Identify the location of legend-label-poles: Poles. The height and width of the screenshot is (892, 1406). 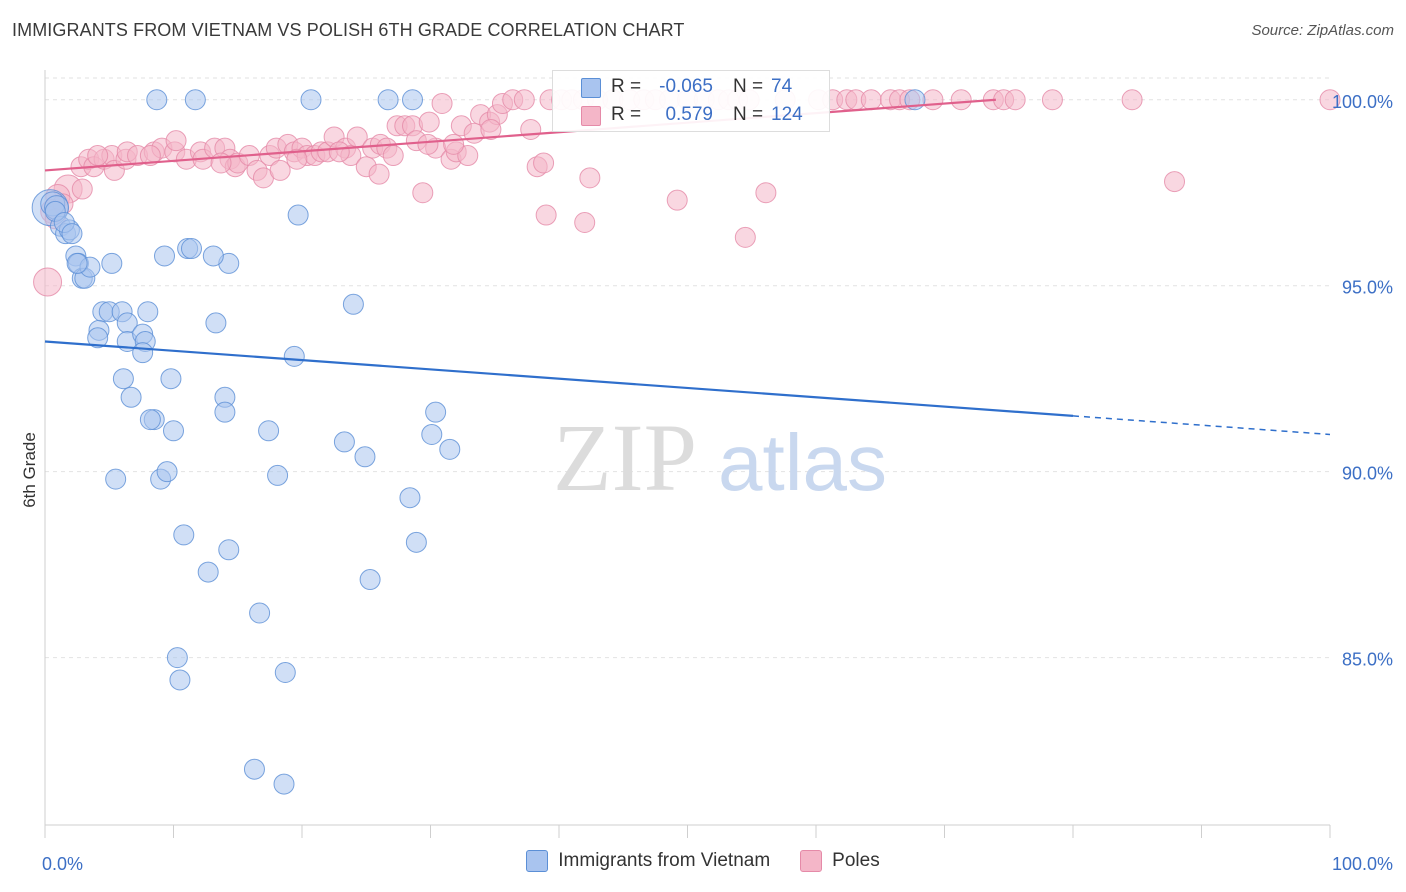
(856, 860).